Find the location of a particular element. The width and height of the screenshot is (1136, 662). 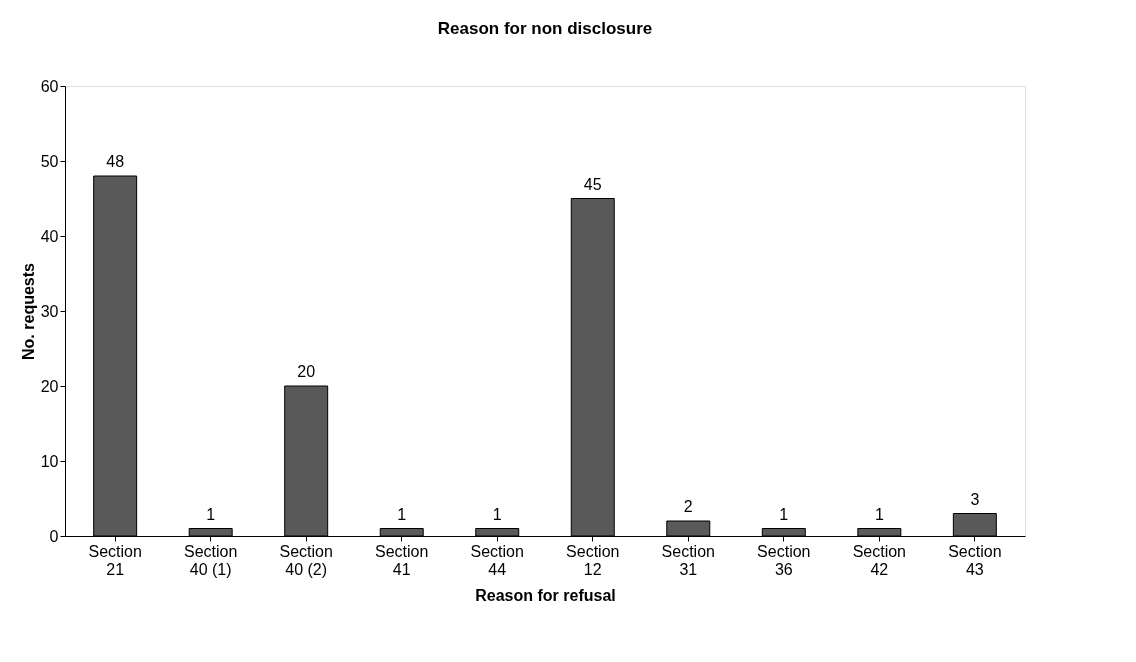

y-tick-label: 60 is located at coordinates (49, 86).